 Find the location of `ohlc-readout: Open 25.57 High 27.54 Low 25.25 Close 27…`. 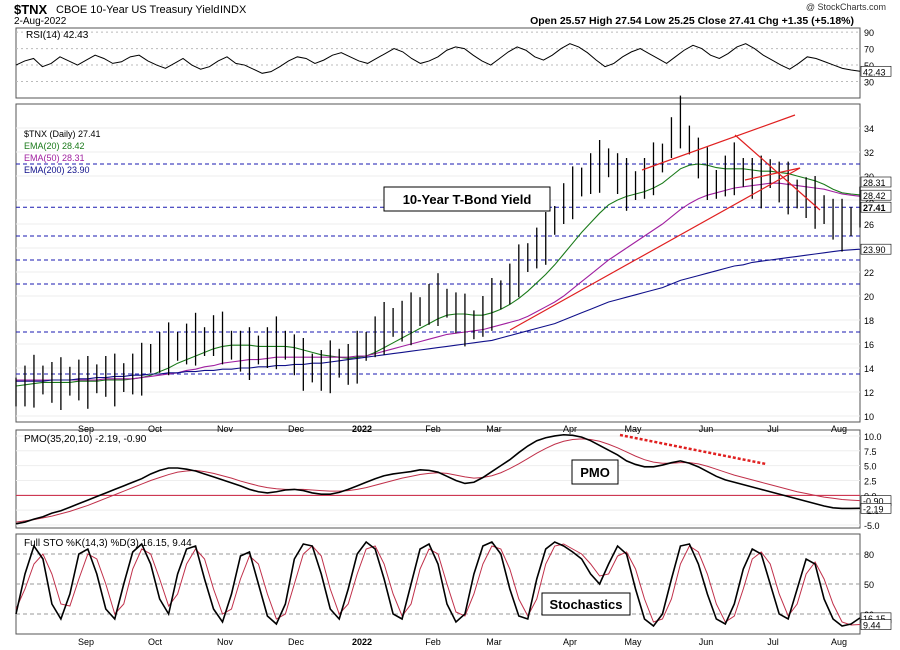

ohlc-readout: Open 25.57 High 27.54 Low 25.25 Close 27… is located at coordinates (692, 21).